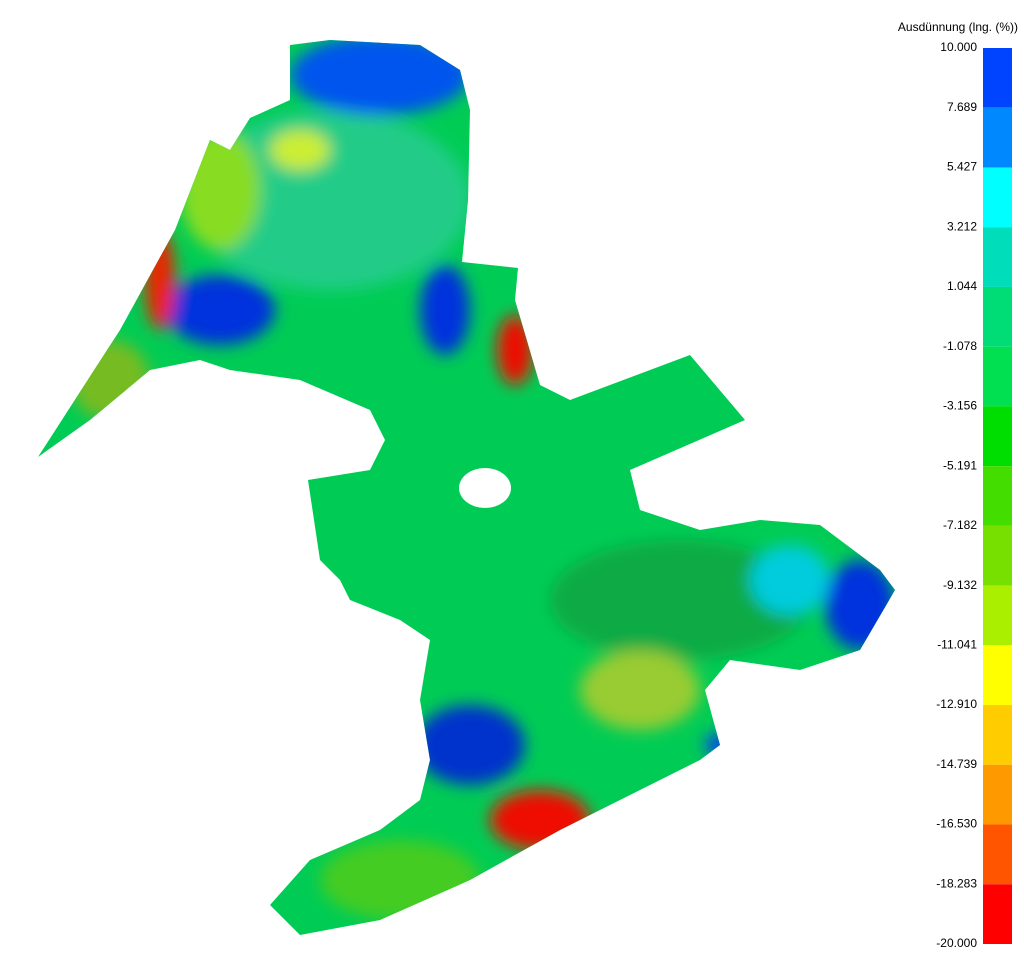 The width and height of the screenshot is (1024, 973). I want to click on legend-label: -1.078, so click(960, 346).